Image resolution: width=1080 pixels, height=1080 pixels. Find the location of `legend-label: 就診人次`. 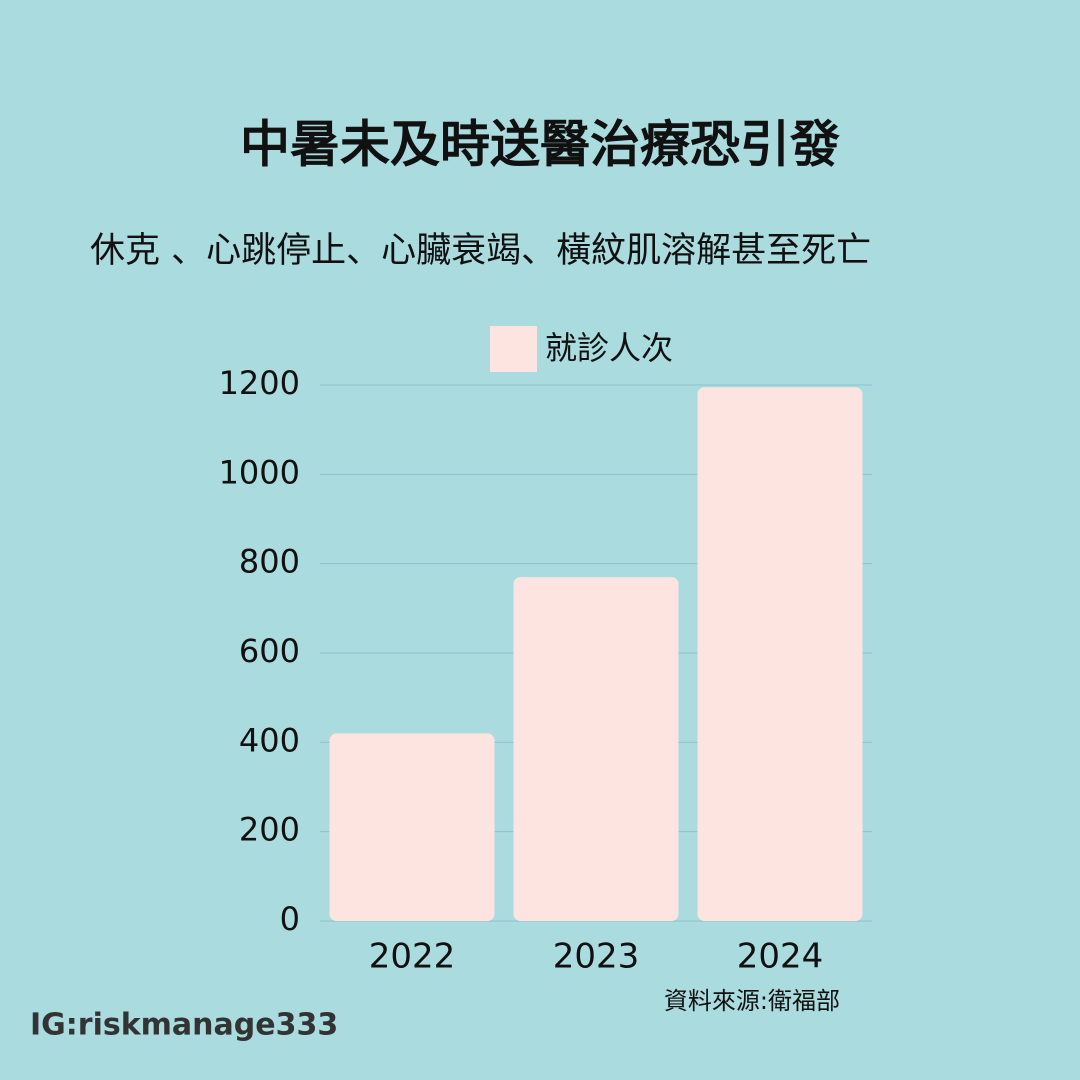

legend-label: 就診人次 is located at coordinates (609, 348).